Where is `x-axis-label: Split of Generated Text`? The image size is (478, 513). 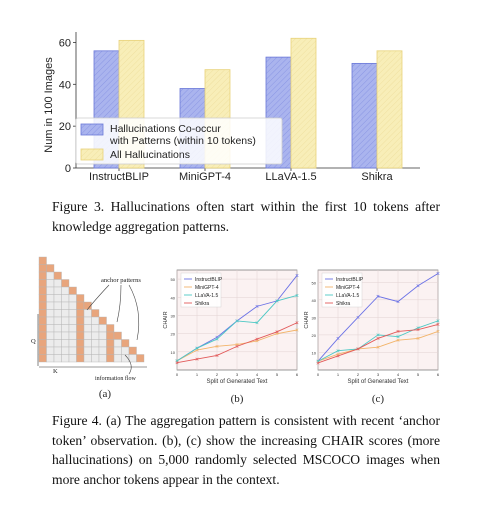
x-axis-label: Split of Generated Text is located at coordinates (378, 382).